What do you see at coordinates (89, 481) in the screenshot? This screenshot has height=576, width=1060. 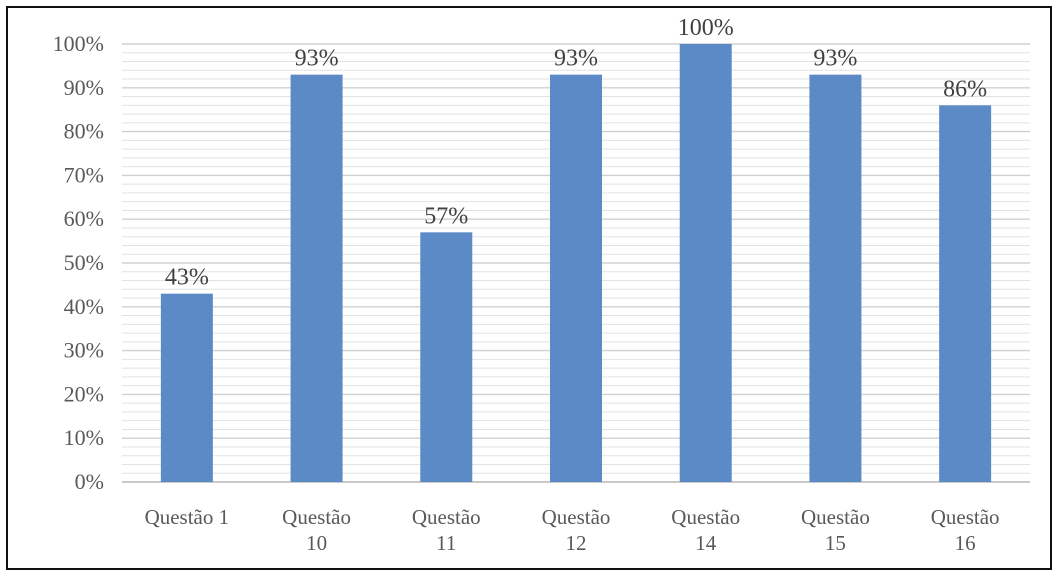 I see `y-tick-label: 0%` at bounding box center [89, 481].